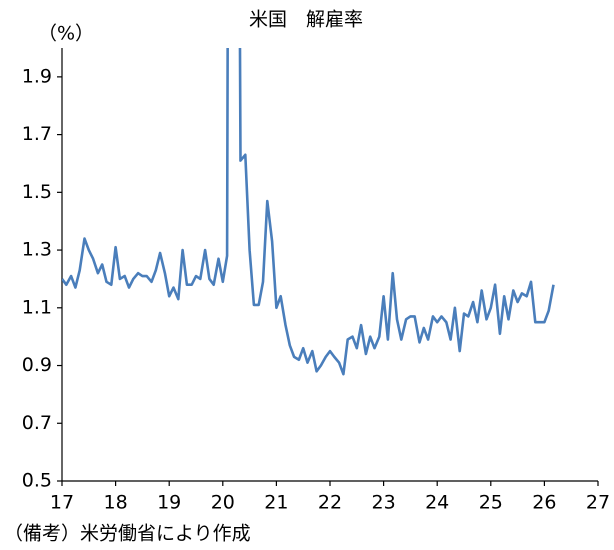  I want to click on y-tick-label: 1.5, so click(37, 192).